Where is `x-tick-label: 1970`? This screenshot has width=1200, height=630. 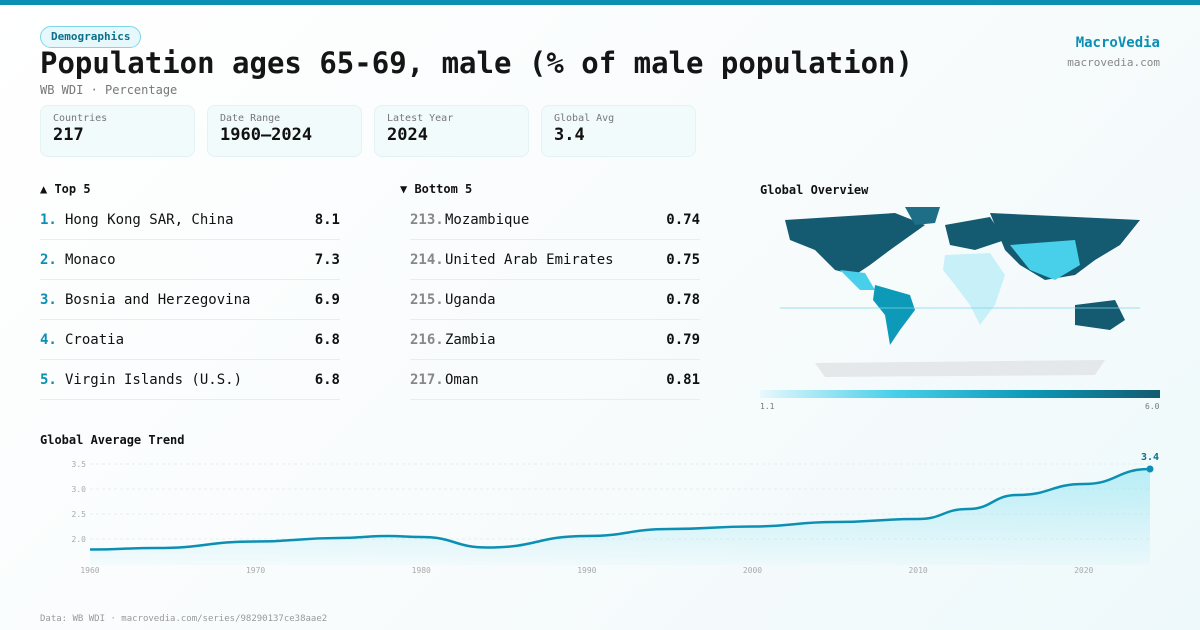
x-tick-label: 1970 is located at coordinates (255, 570).